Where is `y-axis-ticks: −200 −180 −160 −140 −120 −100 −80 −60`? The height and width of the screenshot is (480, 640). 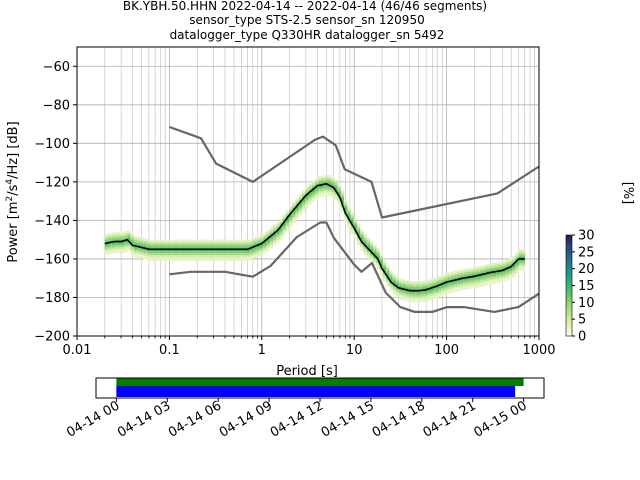 y-axis-ticks: −200 −180 −160 −140 −120 −100 −80 −60 is located at coordinates (55, 202).